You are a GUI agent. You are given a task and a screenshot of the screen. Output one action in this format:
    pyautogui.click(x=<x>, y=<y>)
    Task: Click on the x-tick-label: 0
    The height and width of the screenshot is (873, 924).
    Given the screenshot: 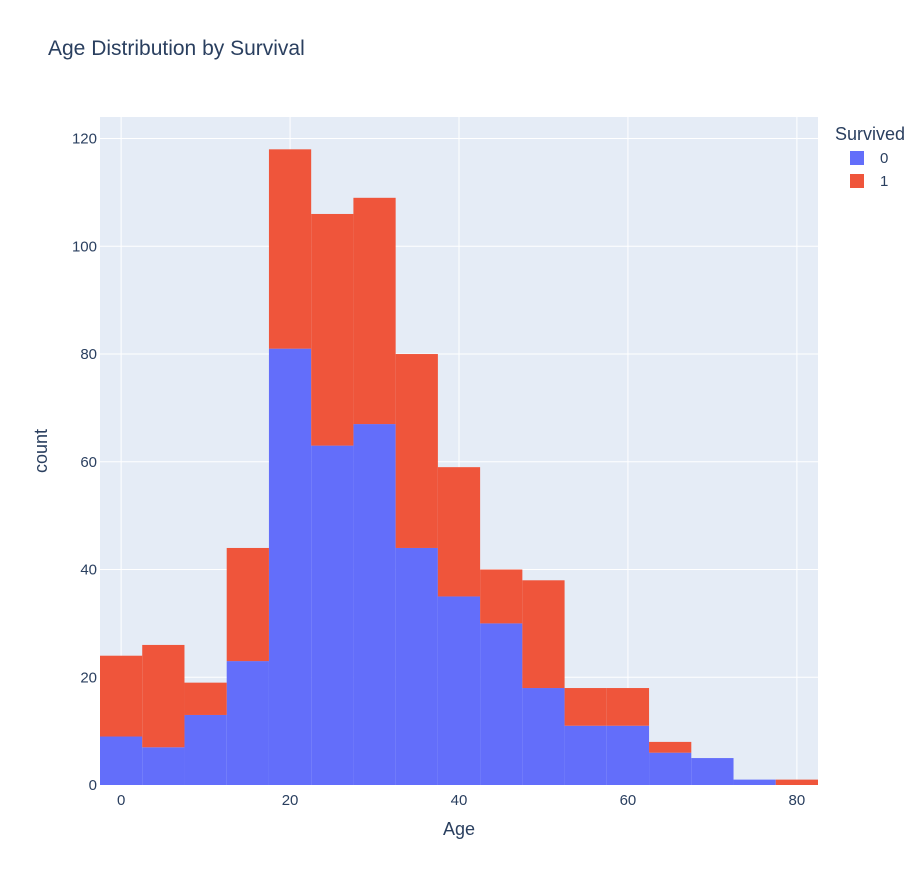 What is the action you would take?
    pyautogui.click(x=121, y=800)
    